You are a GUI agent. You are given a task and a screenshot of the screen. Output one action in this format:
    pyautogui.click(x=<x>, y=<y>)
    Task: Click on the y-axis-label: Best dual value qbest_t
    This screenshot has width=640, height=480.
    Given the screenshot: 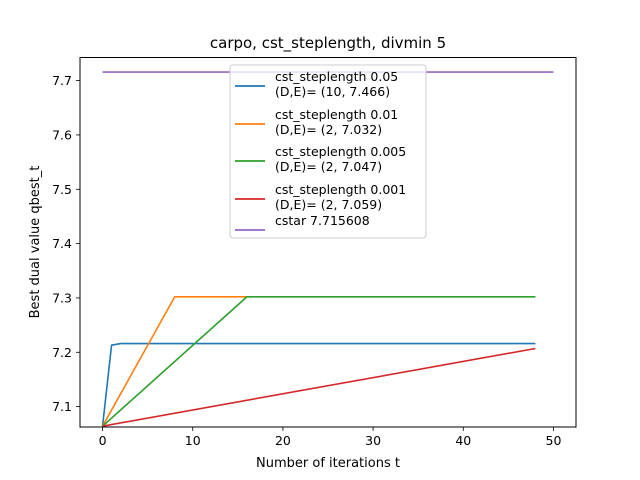 What is the action you would take?
    pyautogui.click(x=35, y=242)
    